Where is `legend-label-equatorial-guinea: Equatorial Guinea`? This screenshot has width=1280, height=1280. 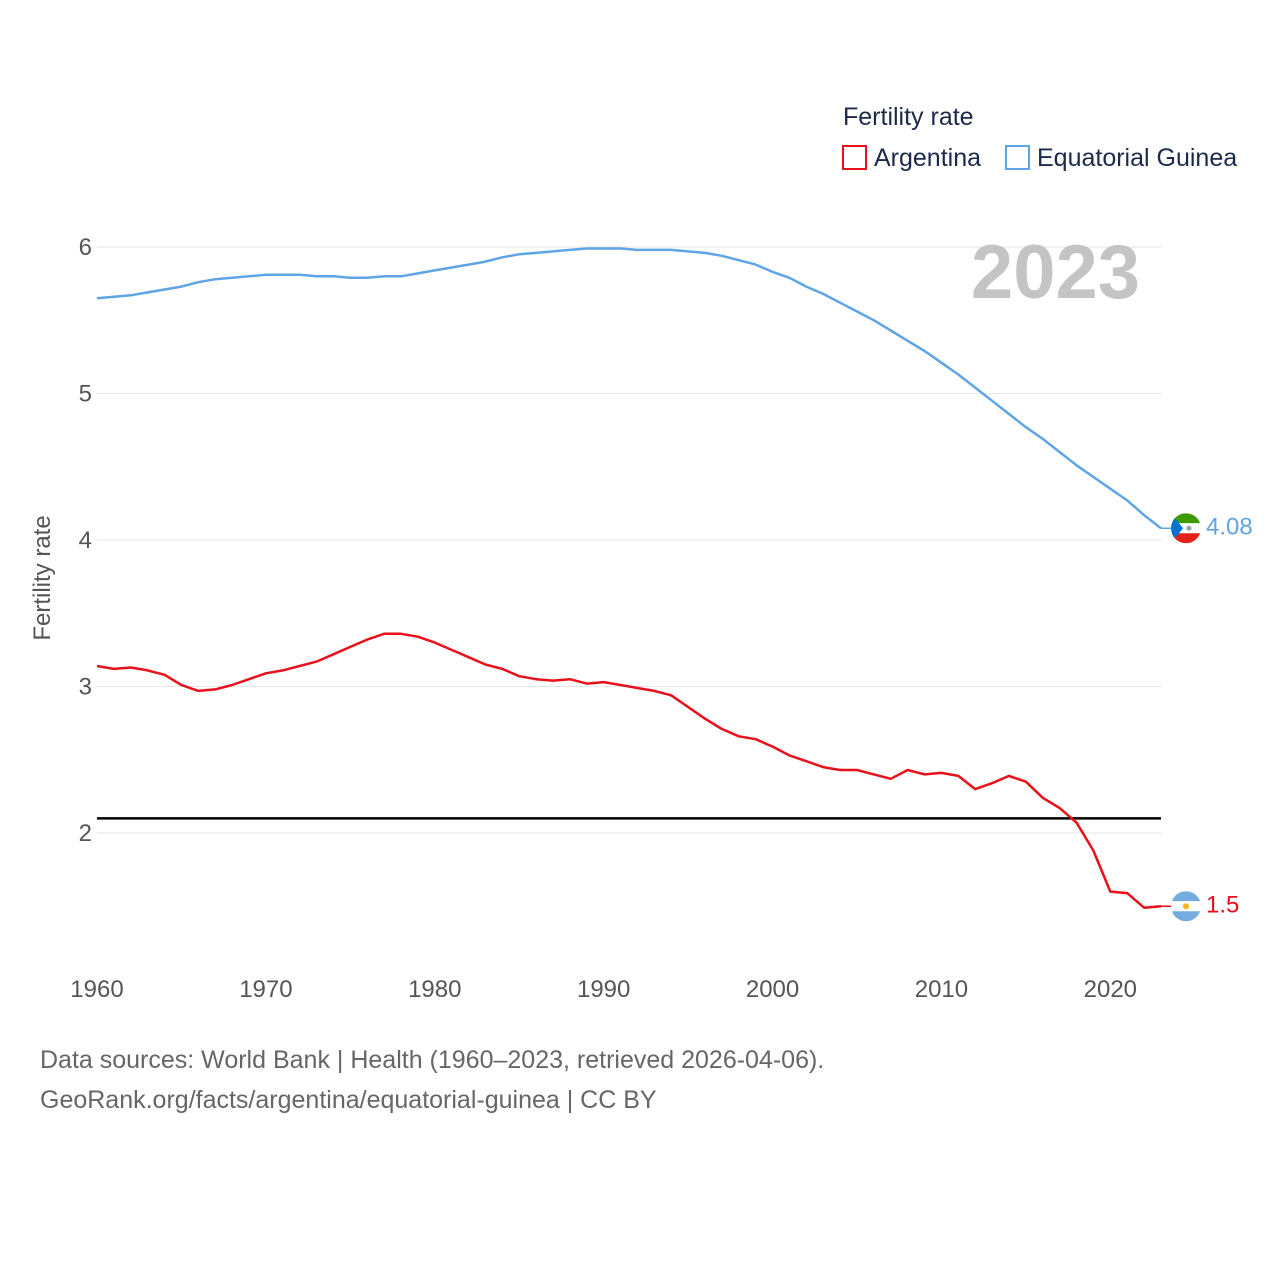
legend-label-equatorial-guinea: Equatorial Guinea is located at coordinates (1137, 158).